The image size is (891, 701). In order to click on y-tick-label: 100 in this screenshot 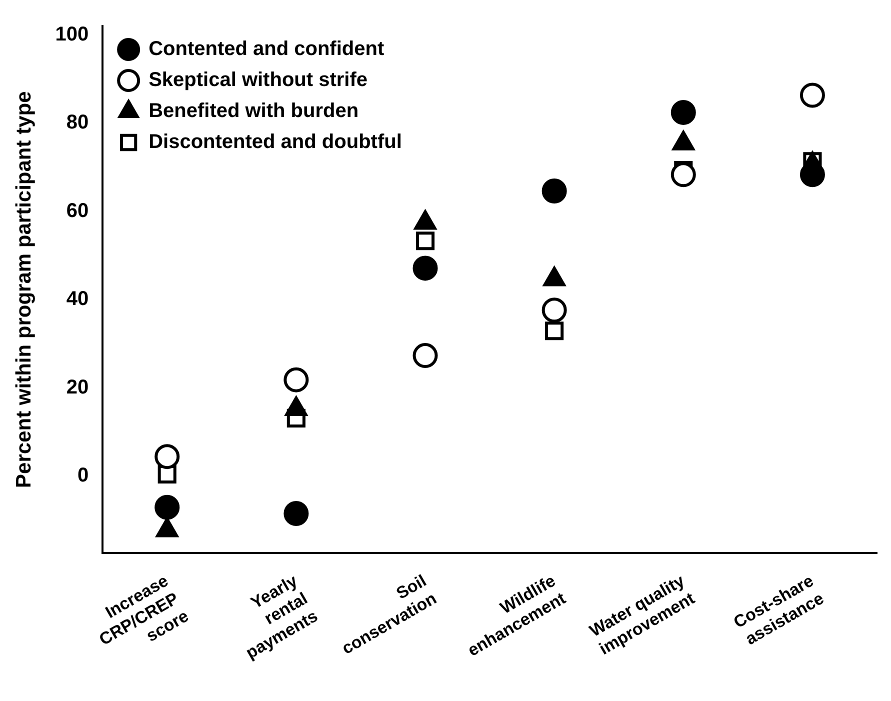, I will do `click(72, 34)`.